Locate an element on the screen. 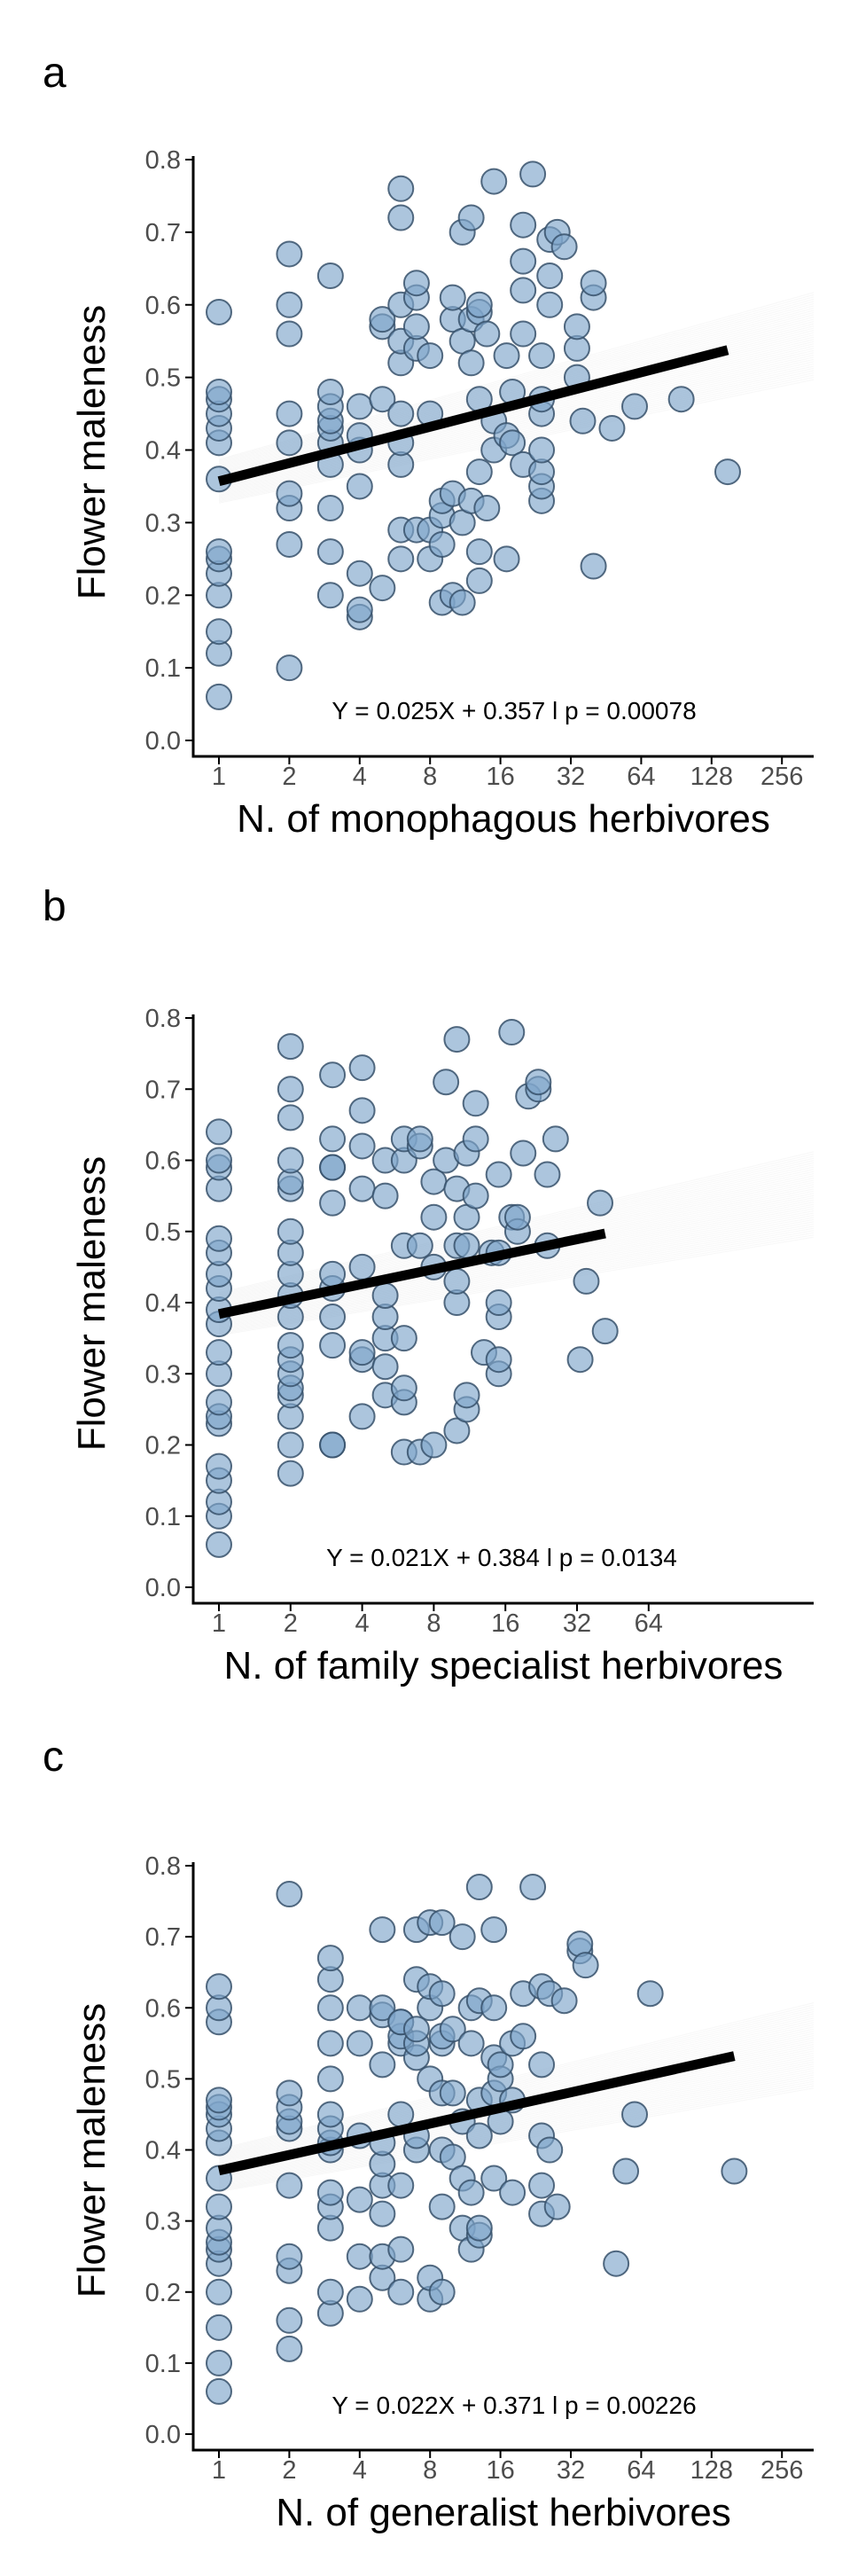  y-axis-title: Flower maleness is located at coordinates (91, 1304).